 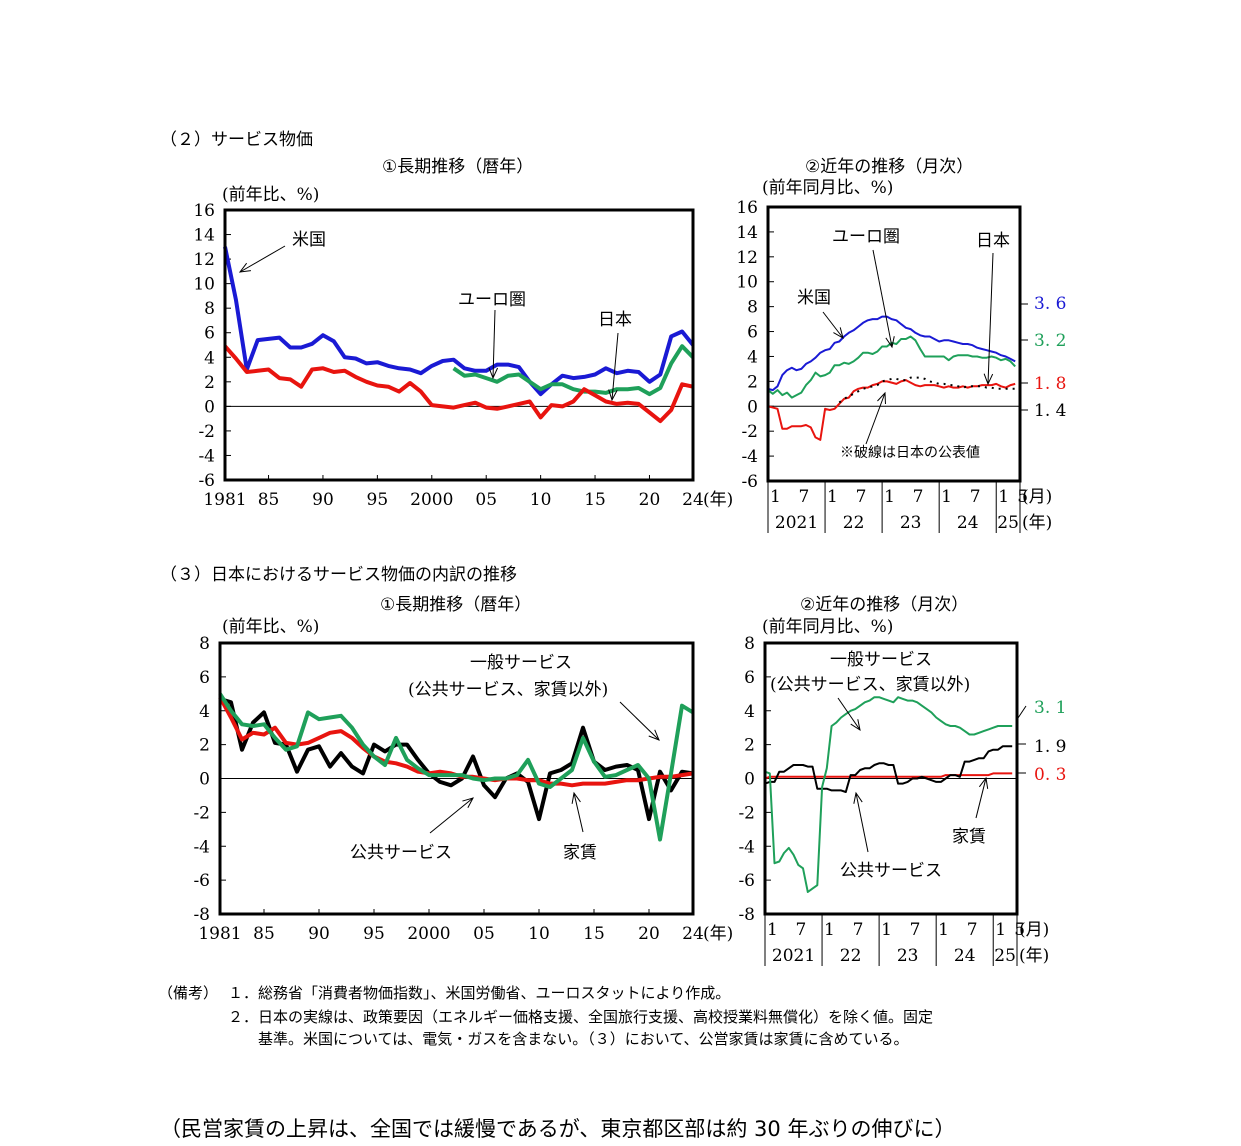 I want to click on c3-ytick-label: -6, so click(x=201, y=881).